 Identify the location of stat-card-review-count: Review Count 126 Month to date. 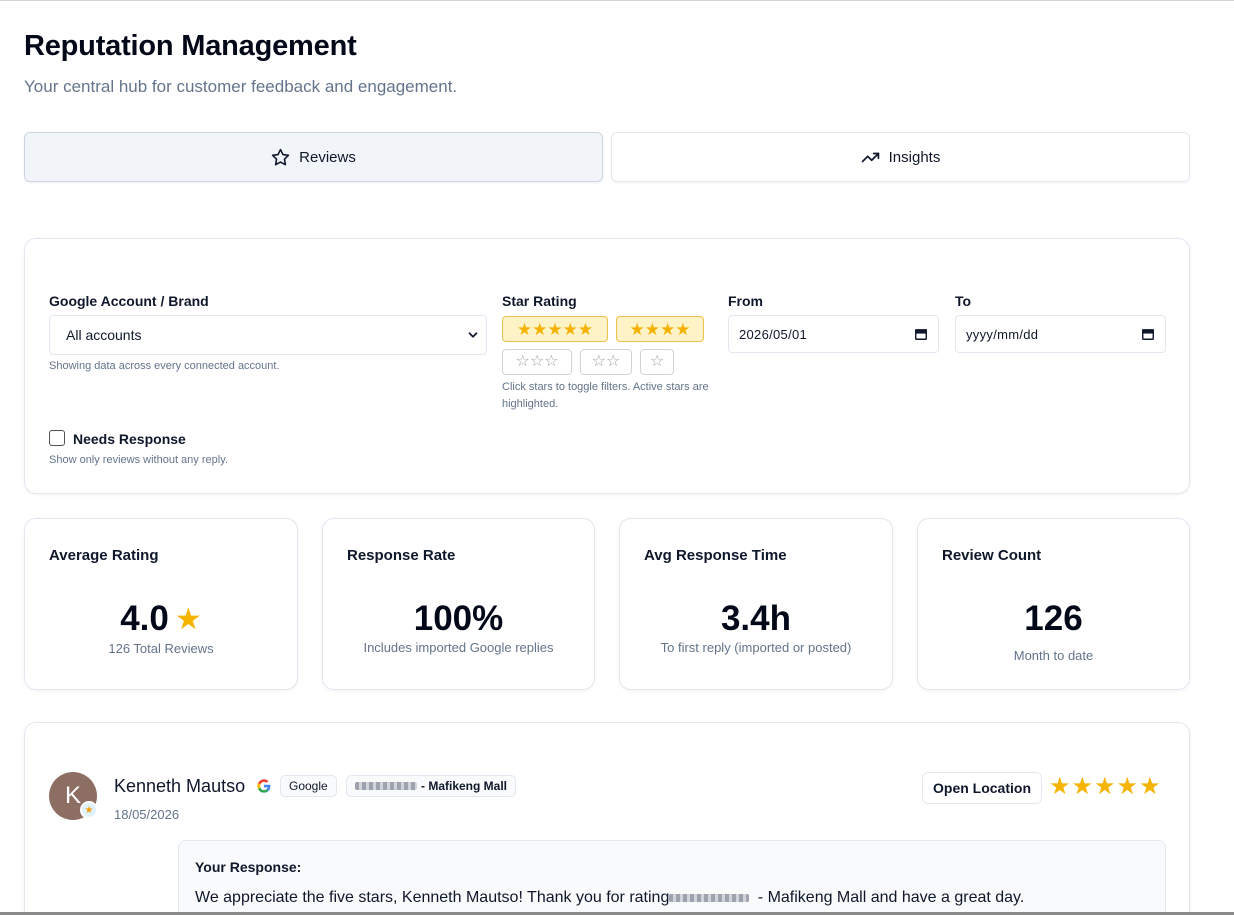
(1053, 604).